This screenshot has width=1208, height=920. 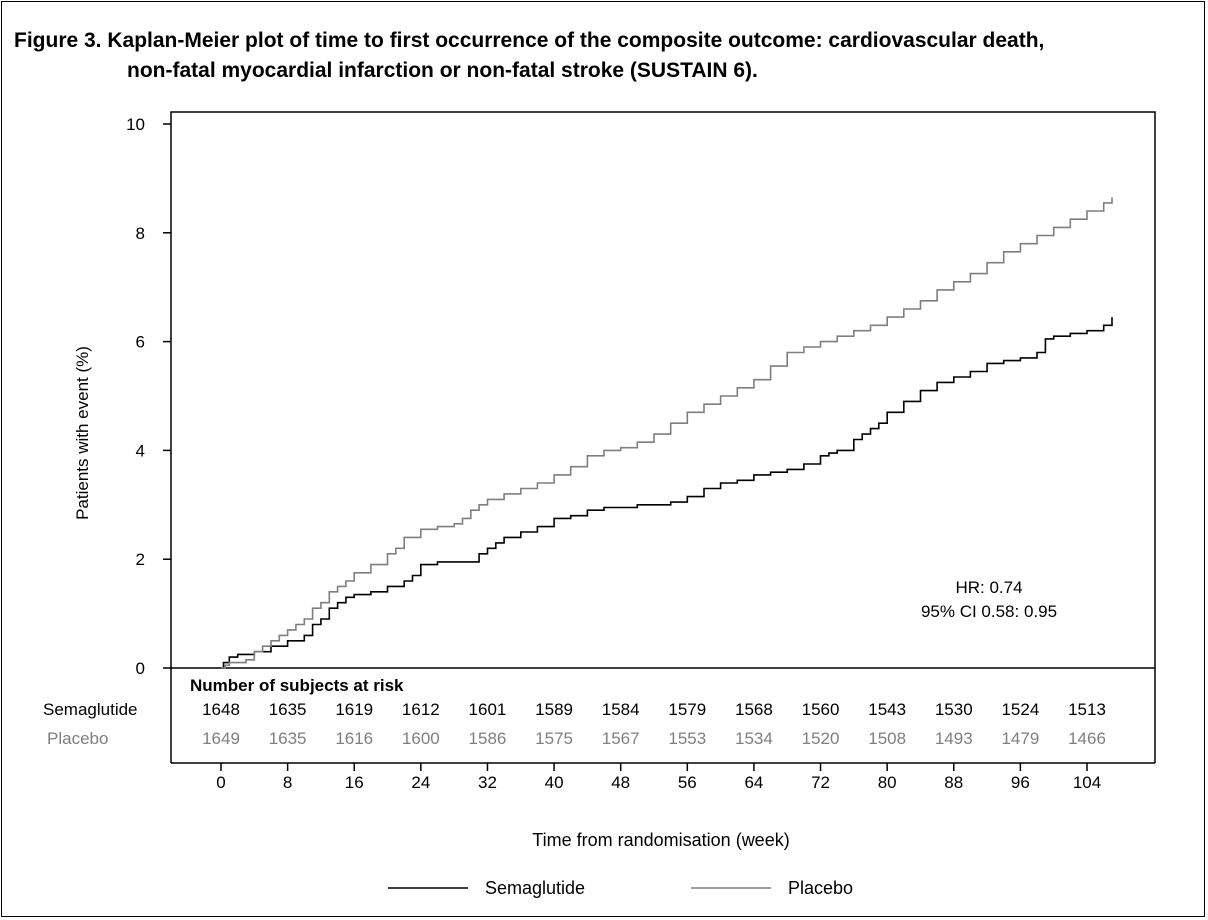 I want to click on hr-annotation: HR: 0.74, so click(x=988, y=587).